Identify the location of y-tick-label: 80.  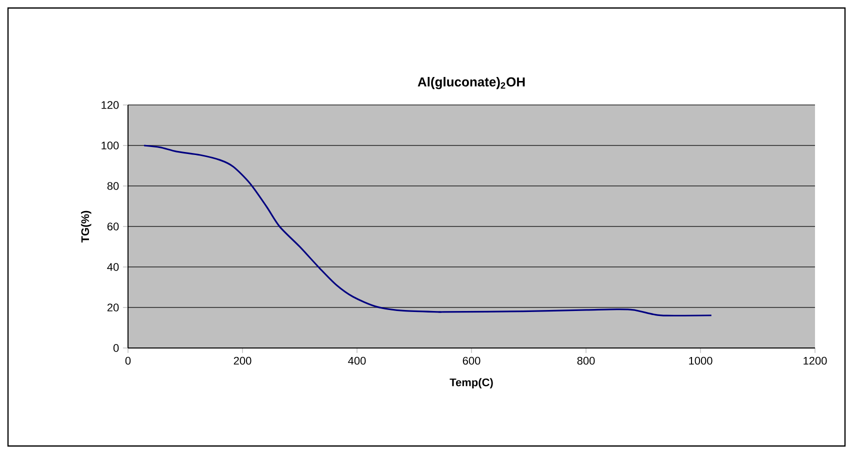
(113, 186).